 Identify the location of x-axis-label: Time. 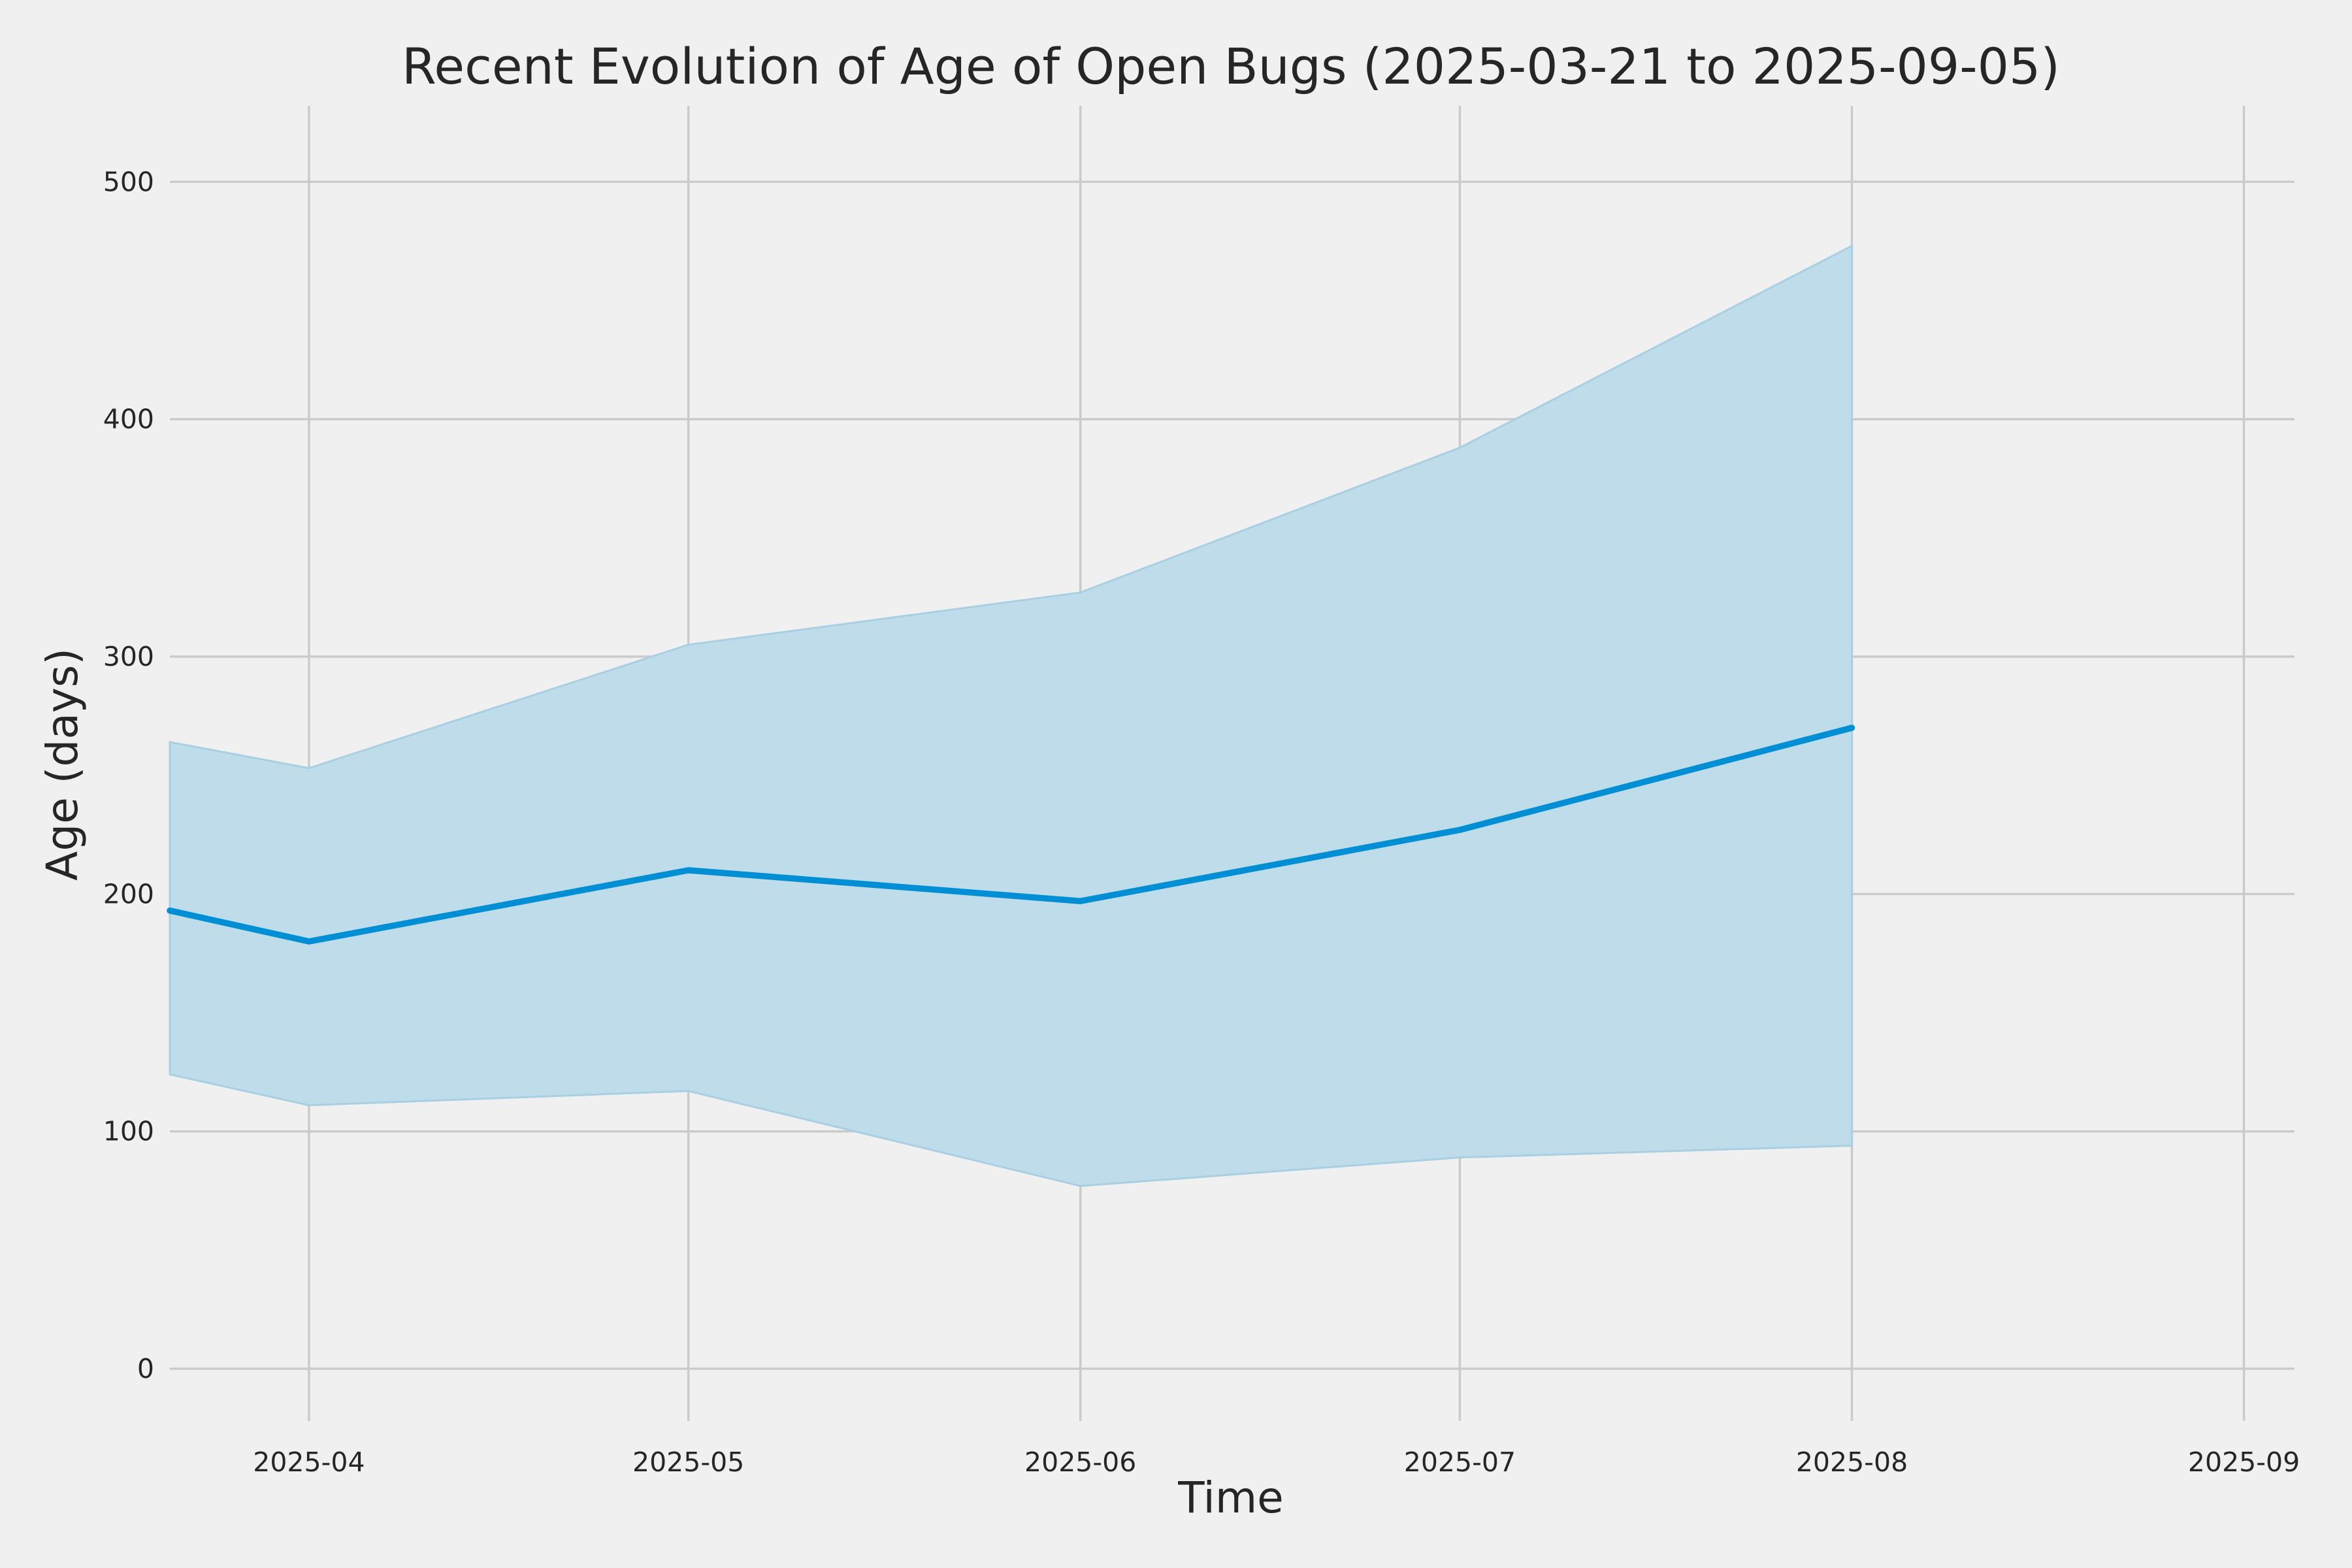
(1230, 1498).